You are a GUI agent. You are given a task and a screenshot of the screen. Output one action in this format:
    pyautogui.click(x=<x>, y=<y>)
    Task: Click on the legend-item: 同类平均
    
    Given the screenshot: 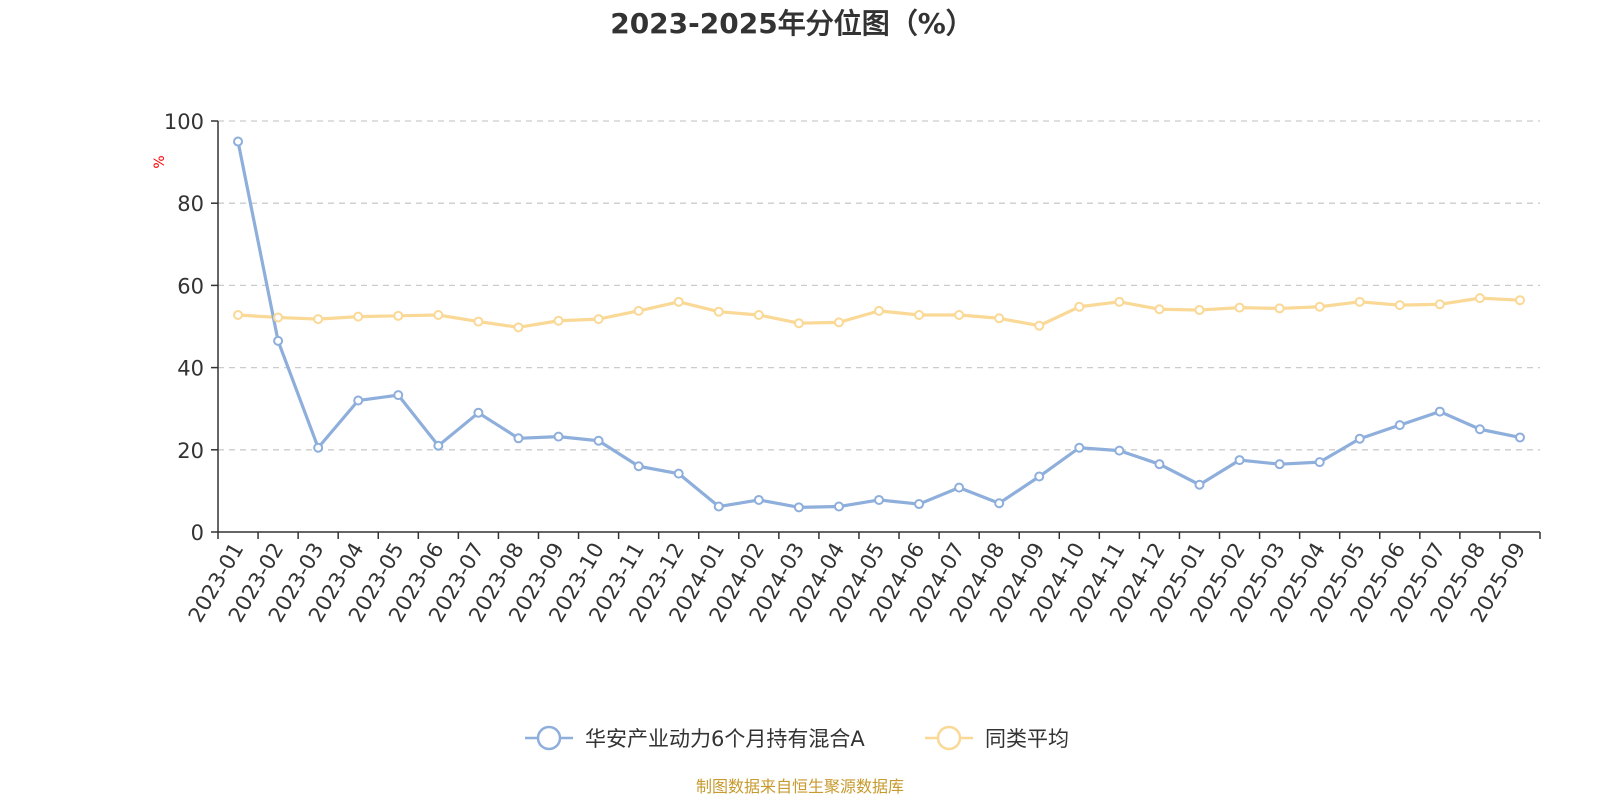 What is the action you would take?
    pyautogui.click(x=997, y=738)
    